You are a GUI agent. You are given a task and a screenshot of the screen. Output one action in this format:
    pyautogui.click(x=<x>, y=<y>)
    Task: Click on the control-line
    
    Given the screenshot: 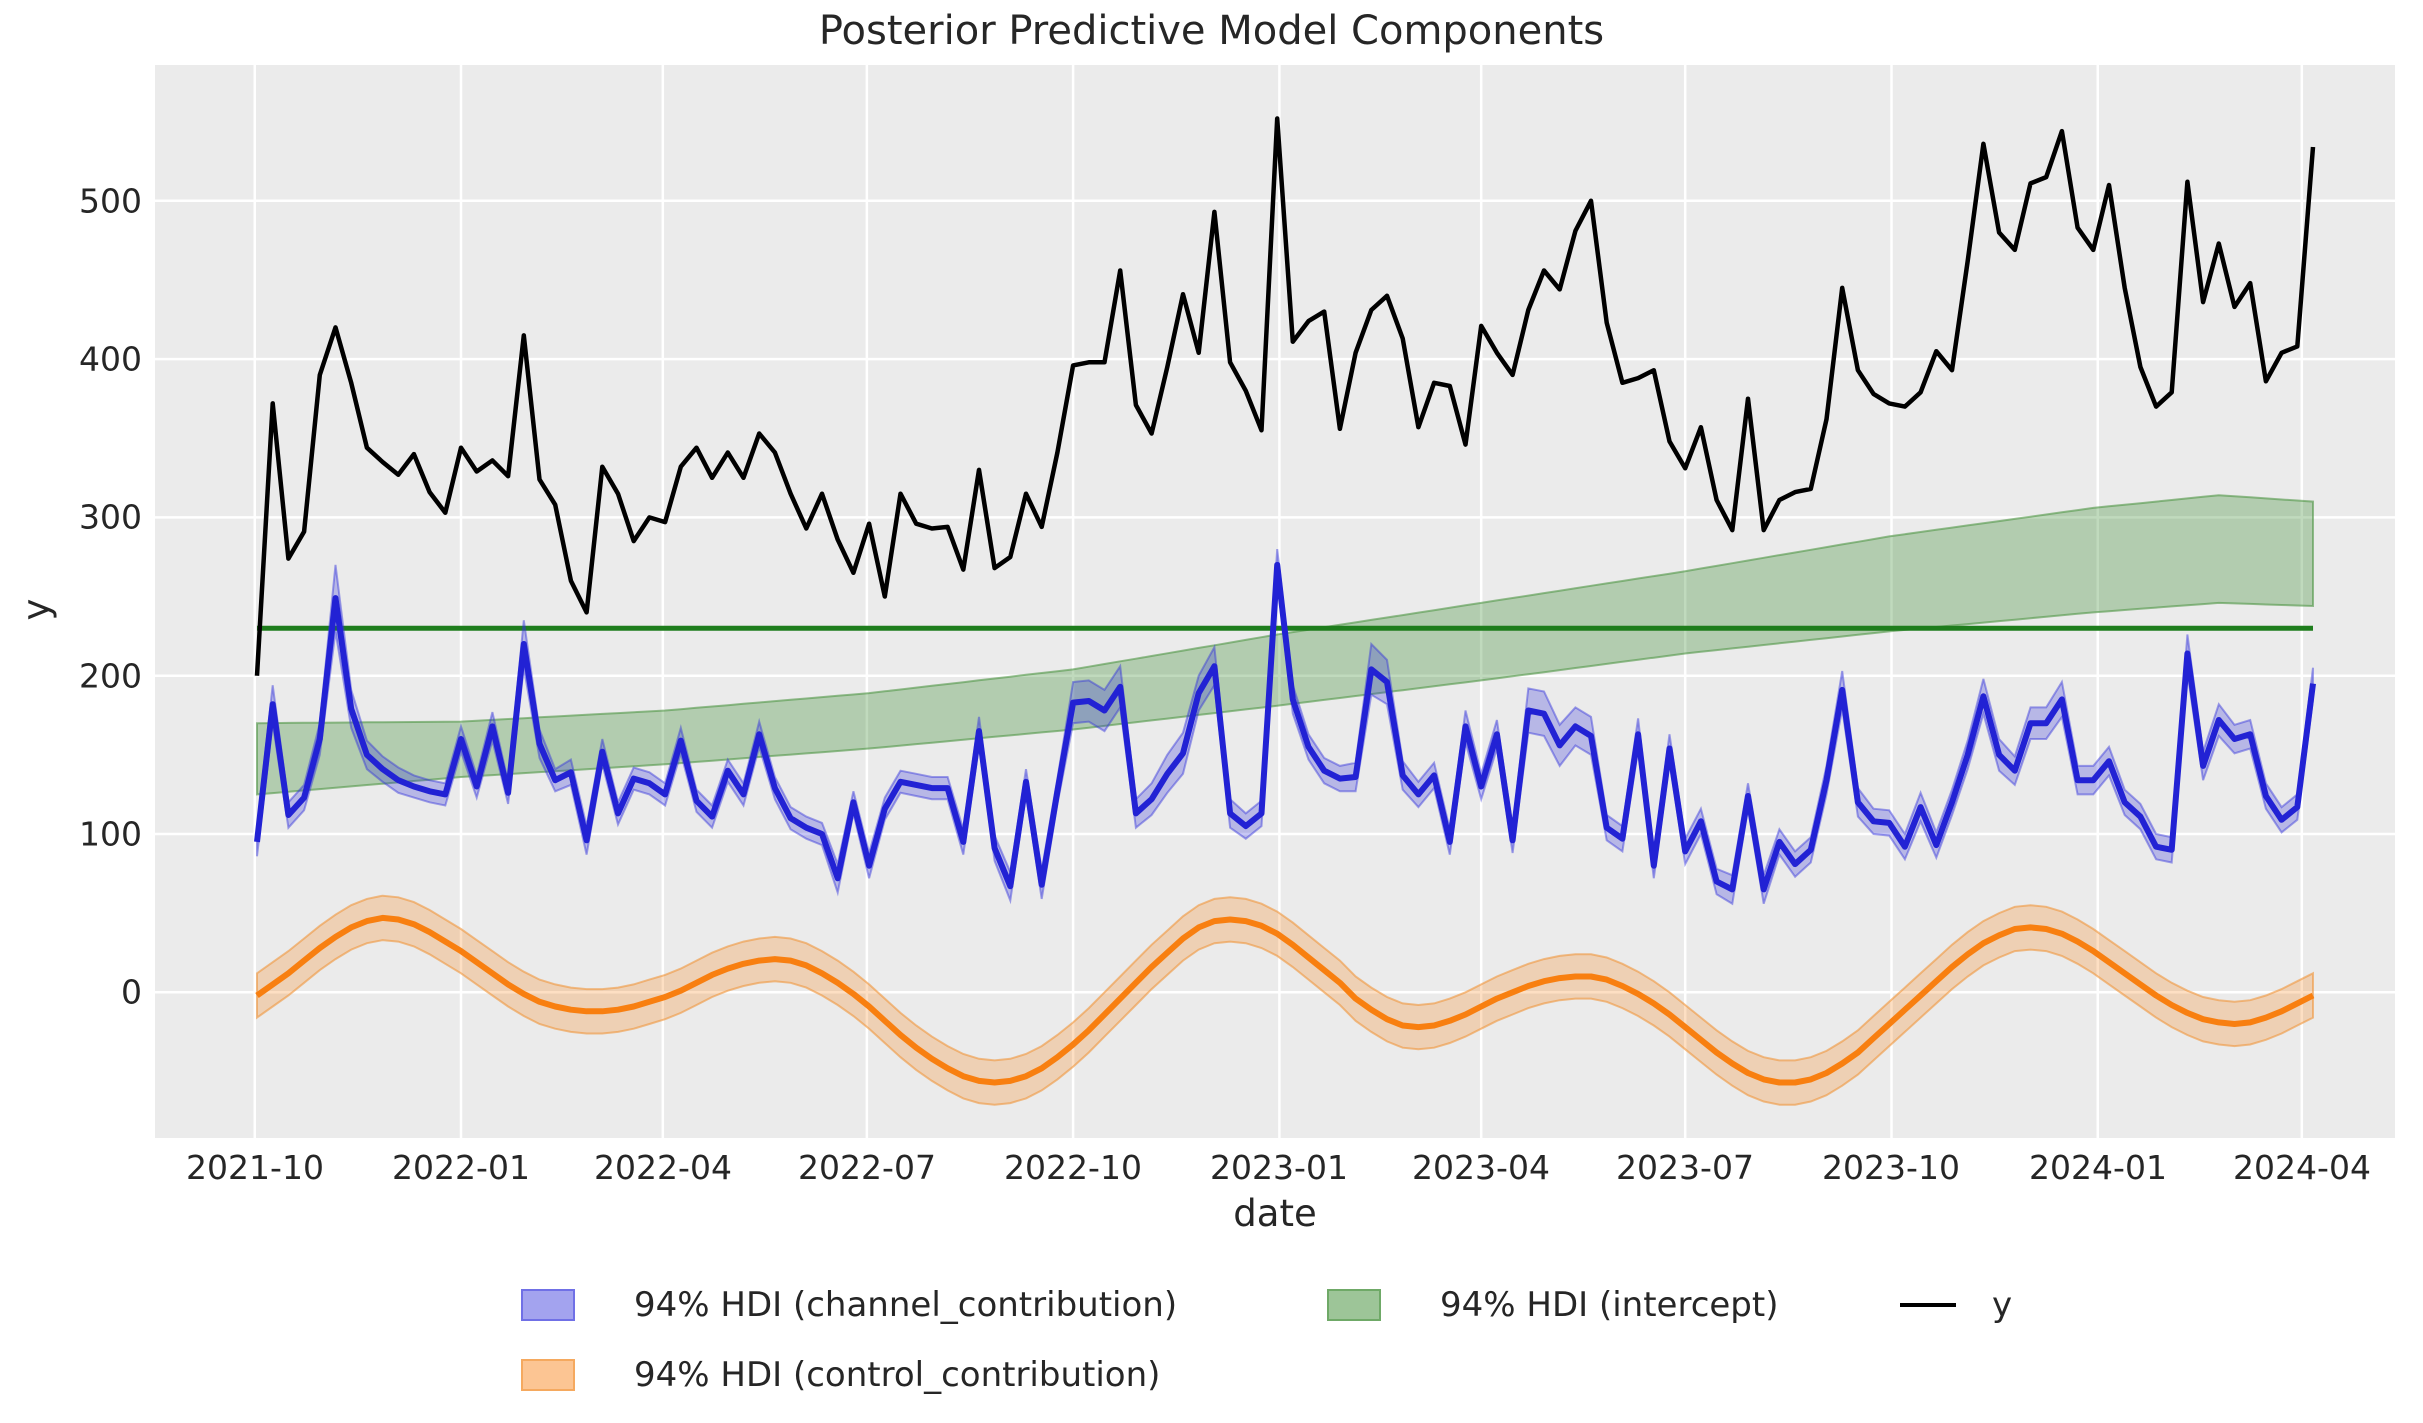 What is the action you would take?
    pyautogui.click(x=1285, y=1000)
    